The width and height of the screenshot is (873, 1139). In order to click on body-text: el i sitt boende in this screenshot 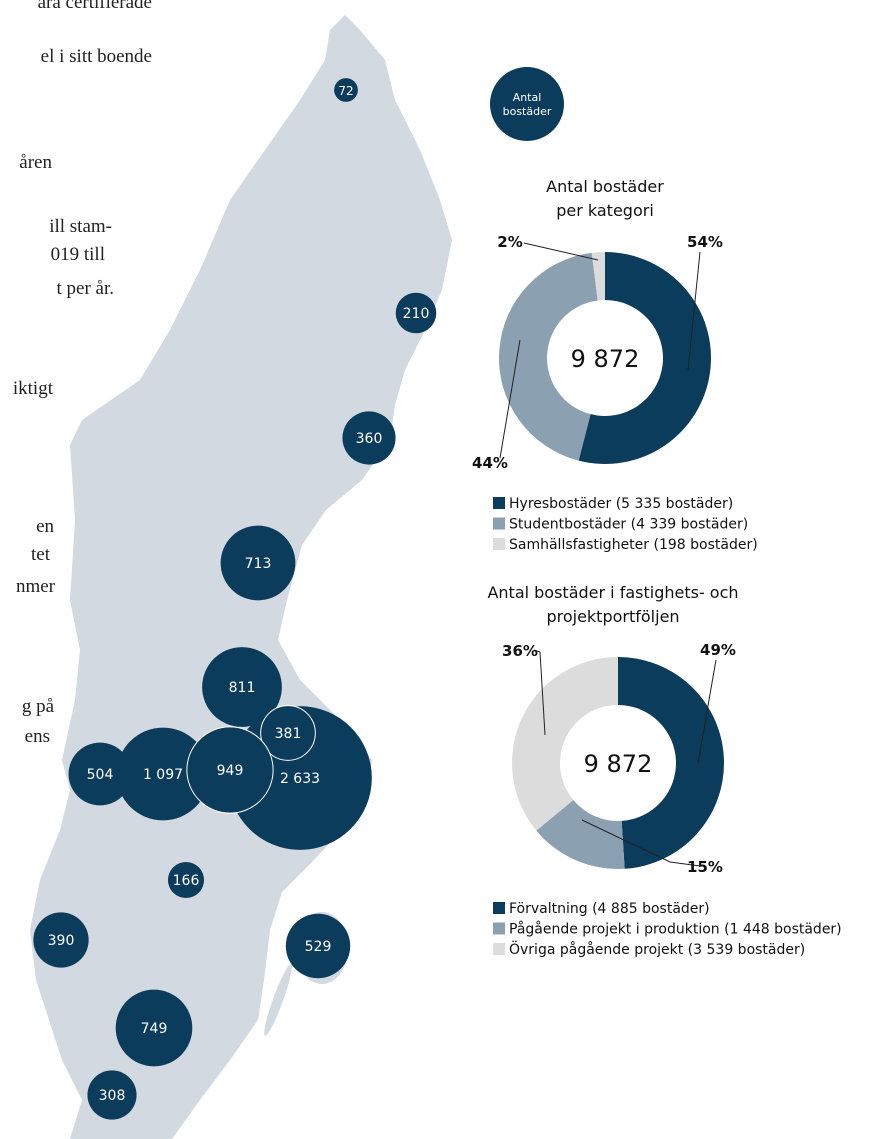, I will do `click(96, 56)`.